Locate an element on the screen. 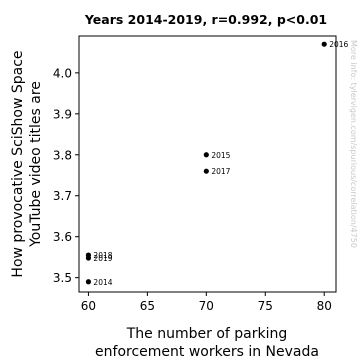  y-axis-label-line-1: How provocative SciShow Space is located at coordinates (18, 163).